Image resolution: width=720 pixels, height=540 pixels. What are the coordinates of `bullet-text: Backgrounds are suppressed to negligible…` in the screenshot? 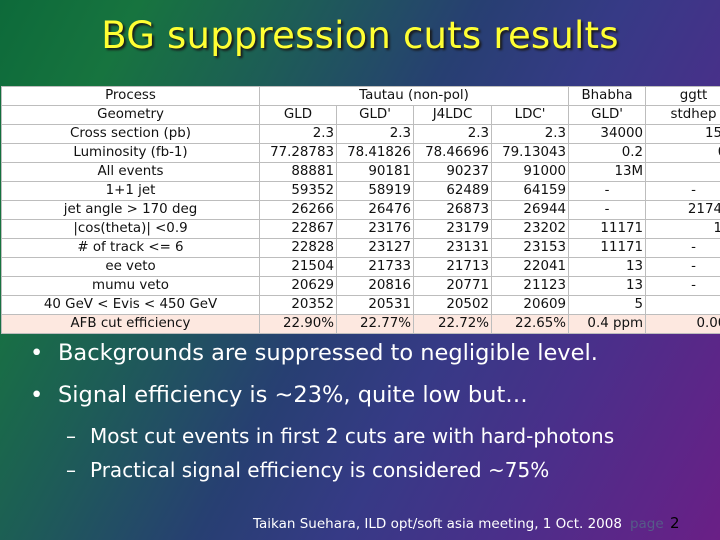 It's located at (328, 353).